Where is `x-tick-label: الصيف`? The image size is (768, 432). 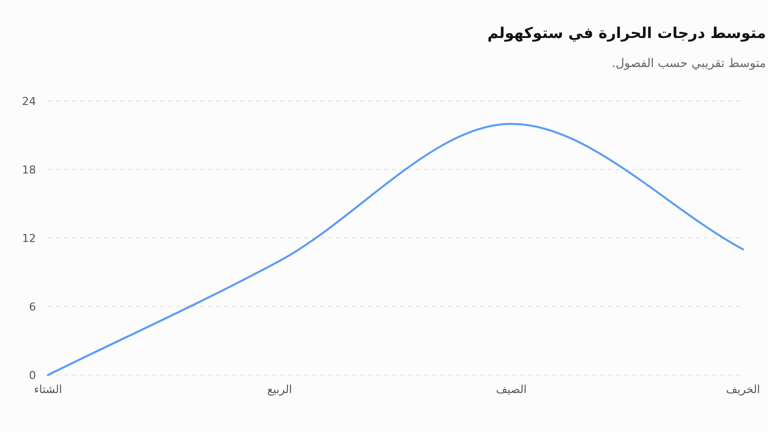 x-tick-label: الصيف is located at coordinates (511, 389).